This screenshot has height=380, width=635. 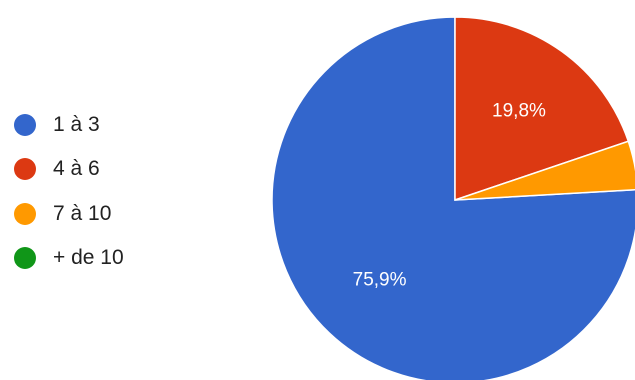 I want to click on legend-label-7-a-10: 7 à 10, so click(x=82, y=213).